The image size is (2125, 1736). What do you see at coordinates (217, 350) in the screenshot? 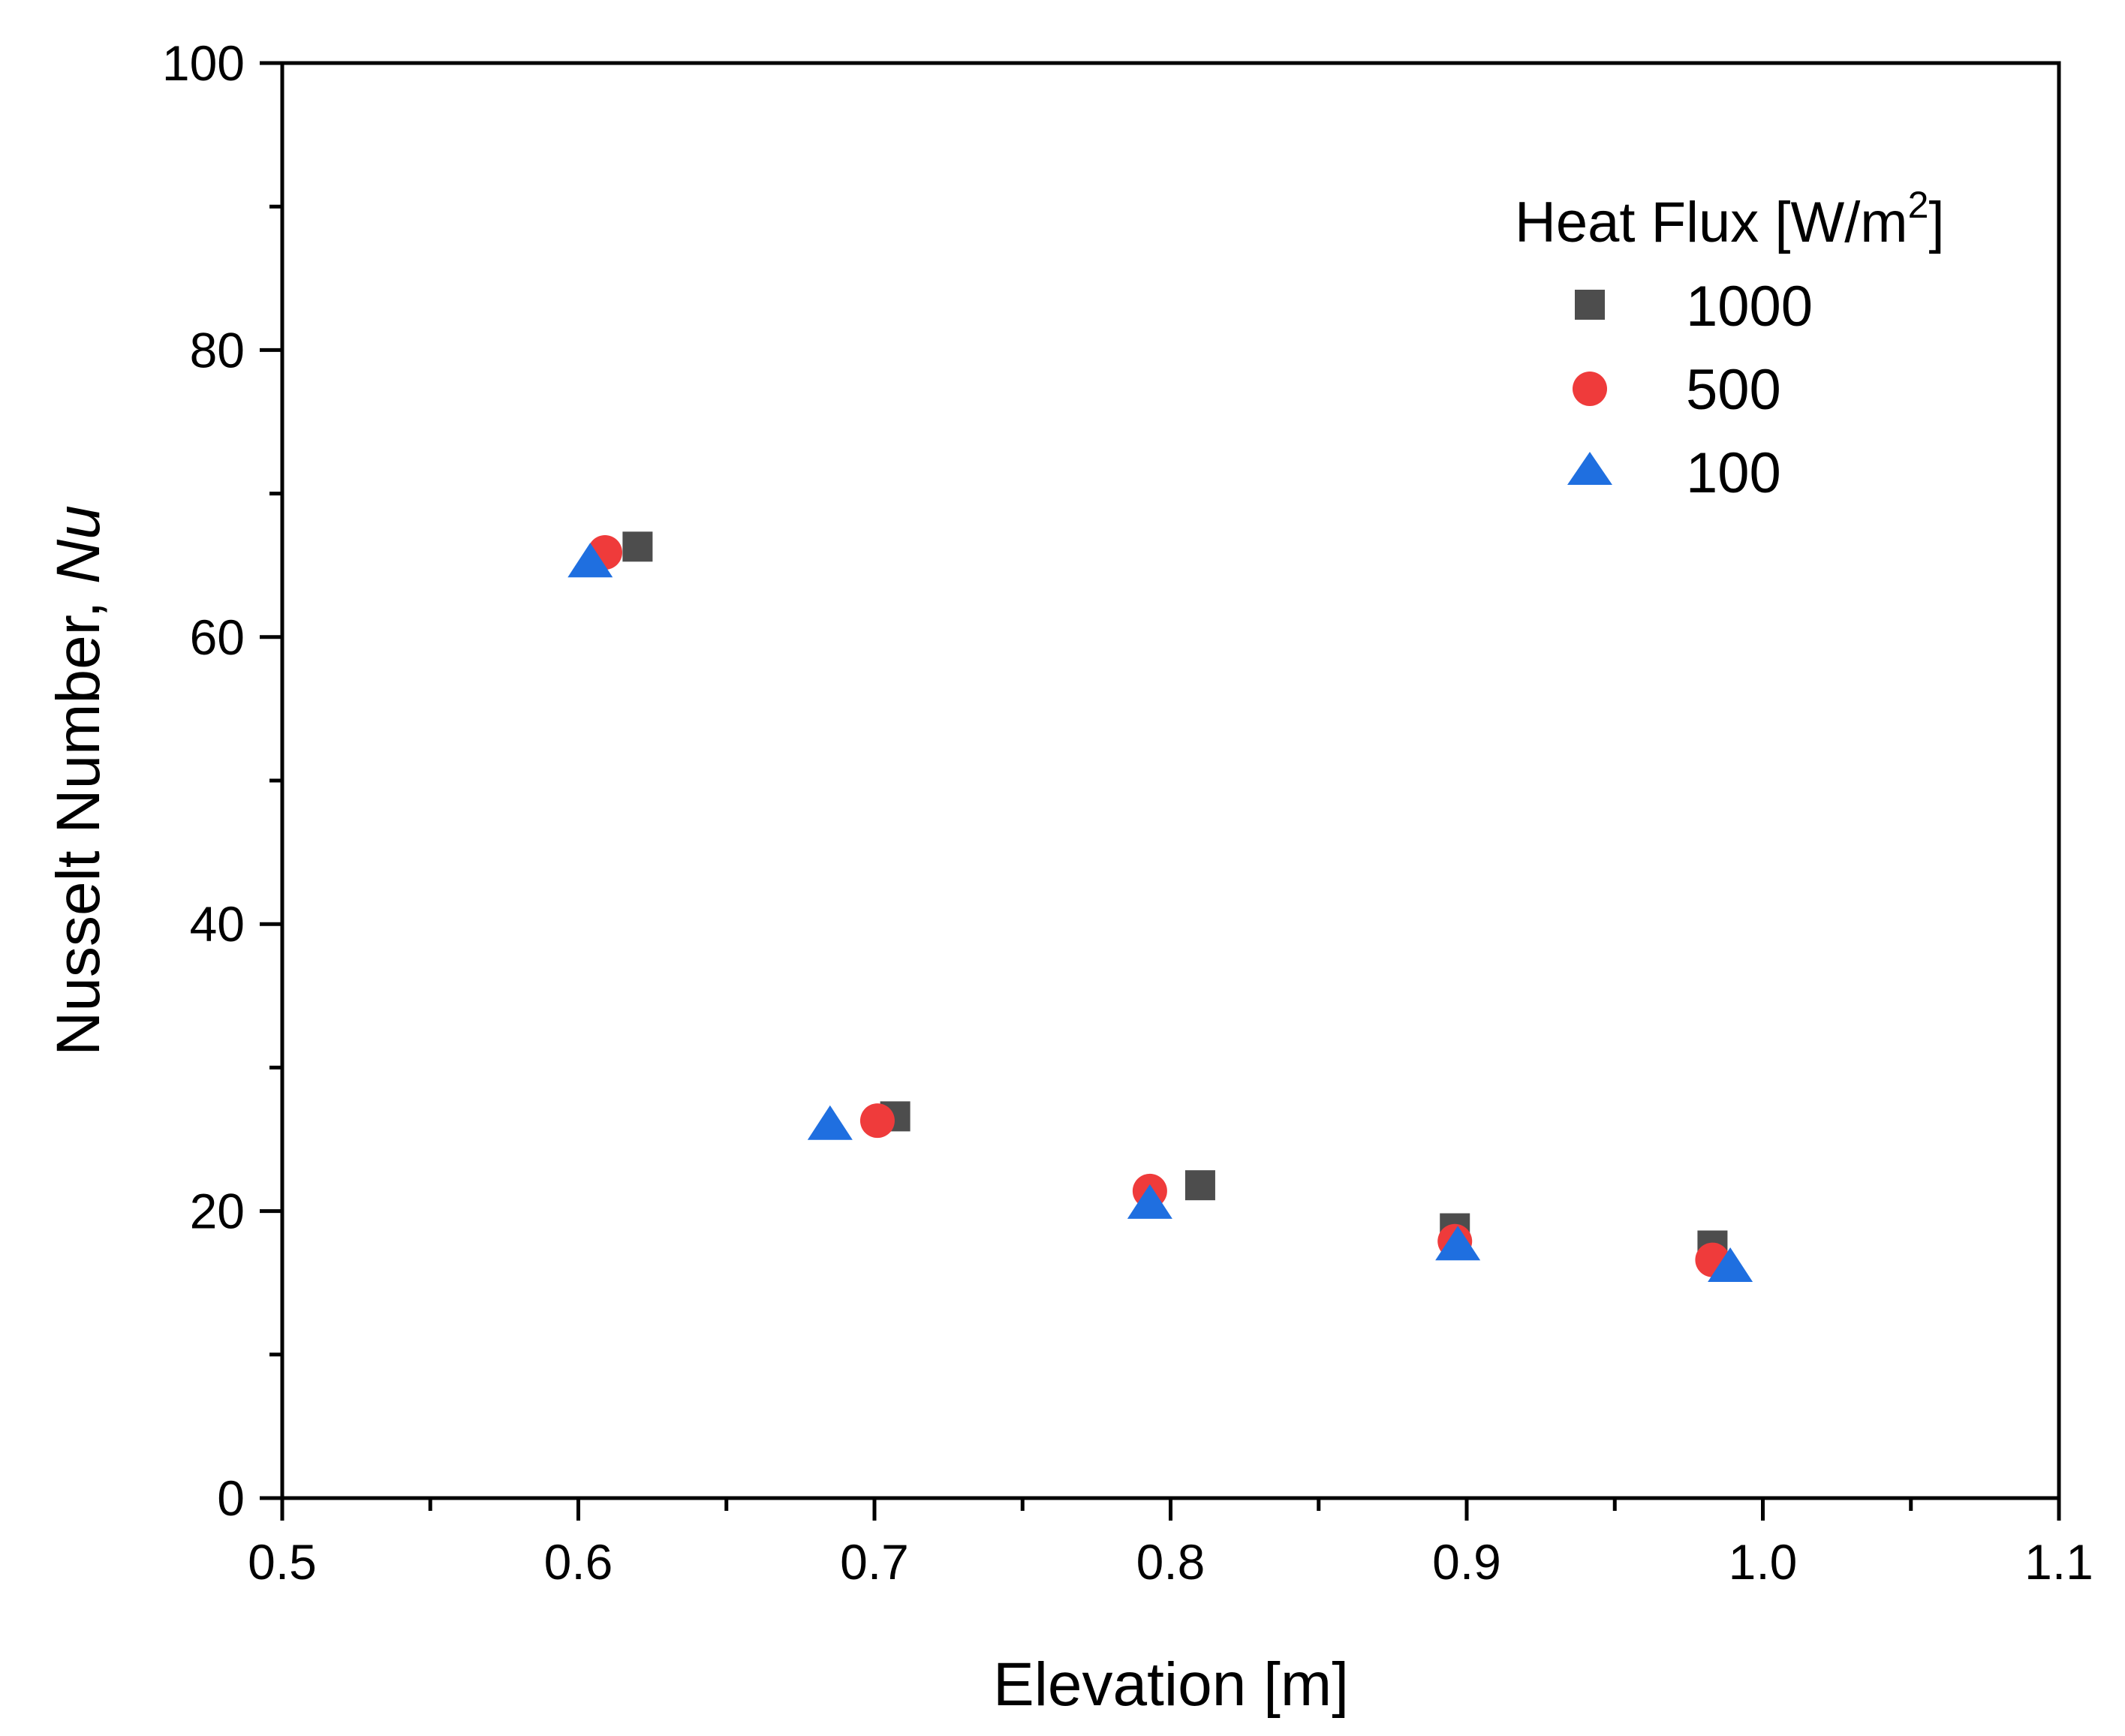
I see `y-tick-label: 80` at bounding box center [217, 350].